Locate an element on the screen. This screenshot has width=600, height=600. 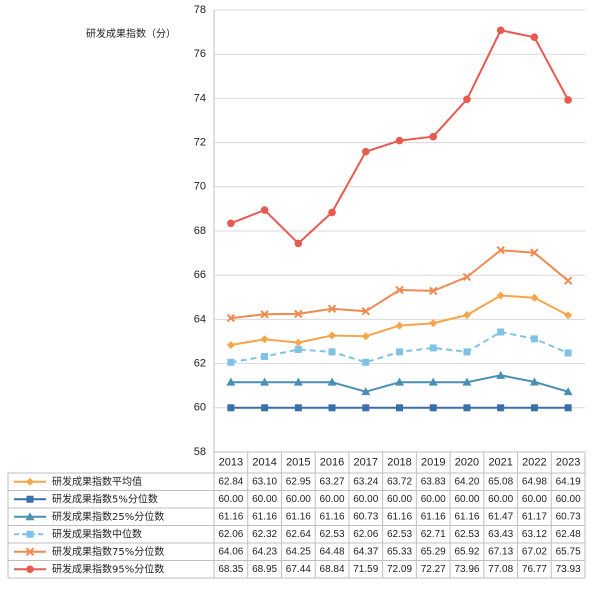
data-label: 63.24 is located at coordinates (365, 481).